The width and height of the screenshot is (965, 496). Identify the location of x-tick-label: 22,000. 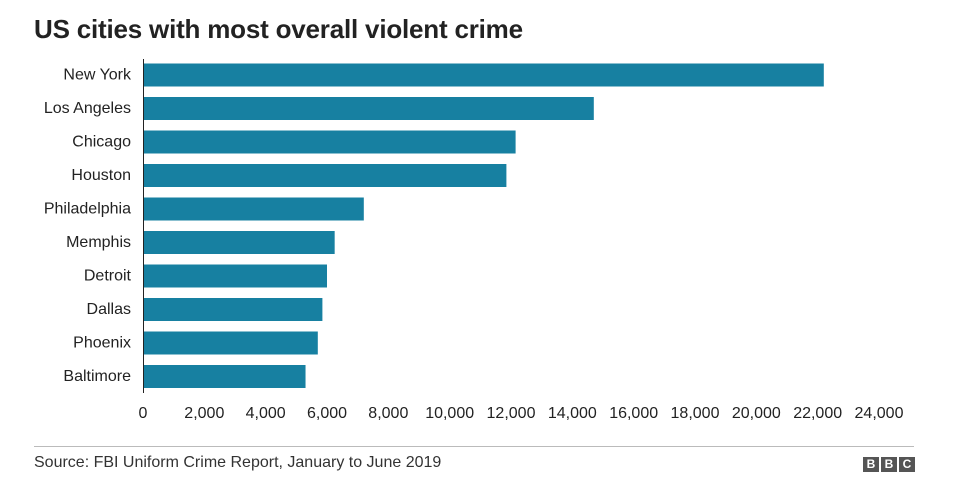
(817, 413).